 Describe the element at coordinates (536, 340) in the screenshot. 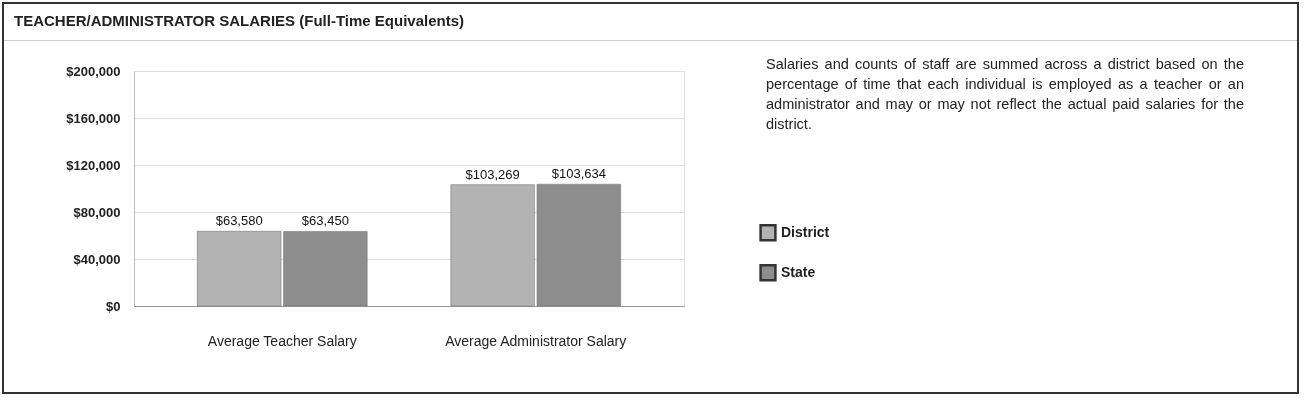

I see `x-tick-label: Average Administrator Salary` at that location.